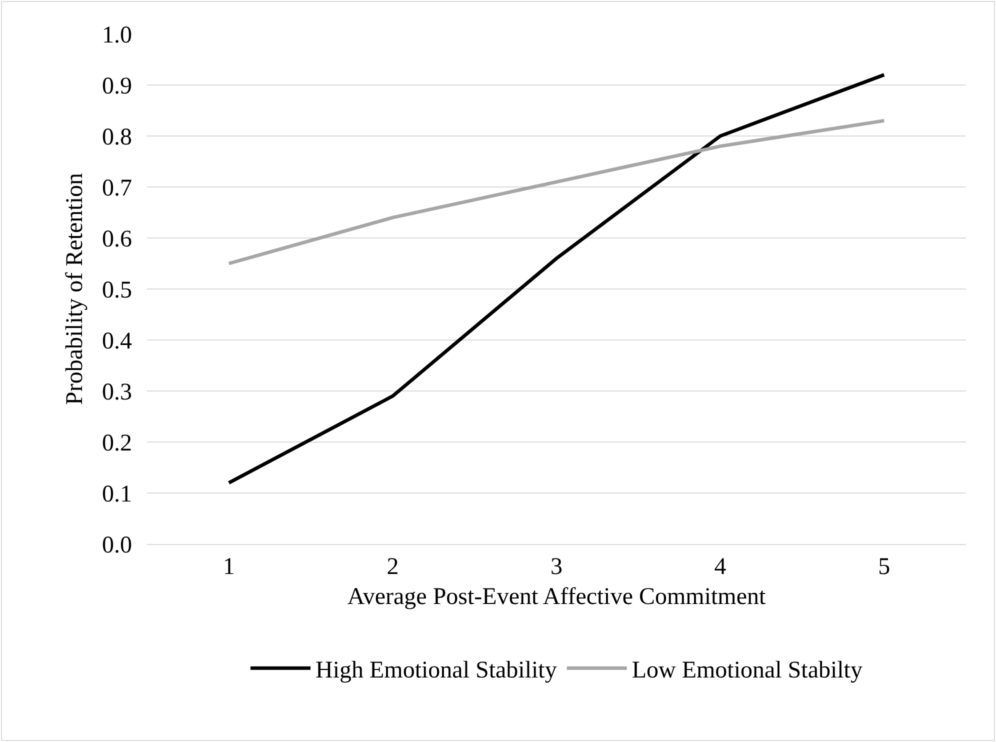 The height and width of the screenshot is (742, 996). I want to click on legend-label: High Emotional Stability, so click(436, 670).